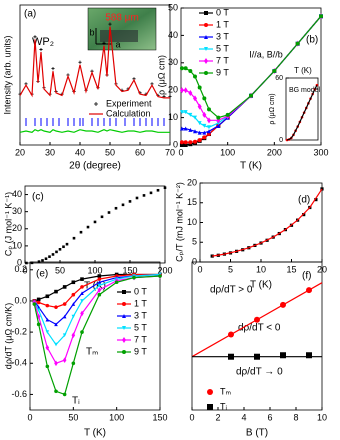  What do you see at coordinates (140, 327) in the screenshot?
I see `legend-label: 5 T` at bounding box center [140, 327].